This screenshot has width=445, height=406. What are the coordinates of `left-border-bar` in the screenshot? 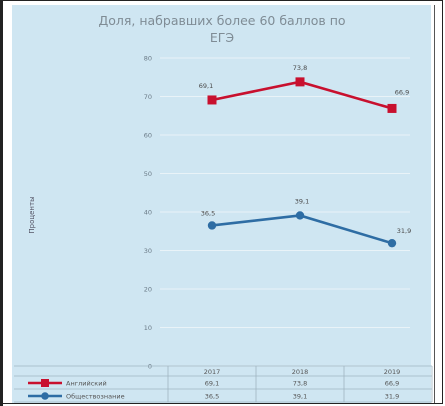 It's located at (1, 203).